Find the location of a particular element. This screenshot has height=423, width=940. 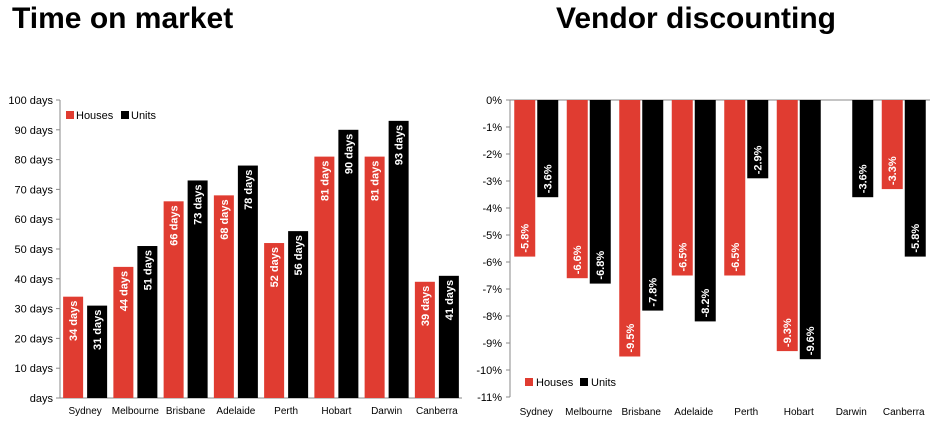

y-tick-label: -10% is located at coordinates (489, 371).